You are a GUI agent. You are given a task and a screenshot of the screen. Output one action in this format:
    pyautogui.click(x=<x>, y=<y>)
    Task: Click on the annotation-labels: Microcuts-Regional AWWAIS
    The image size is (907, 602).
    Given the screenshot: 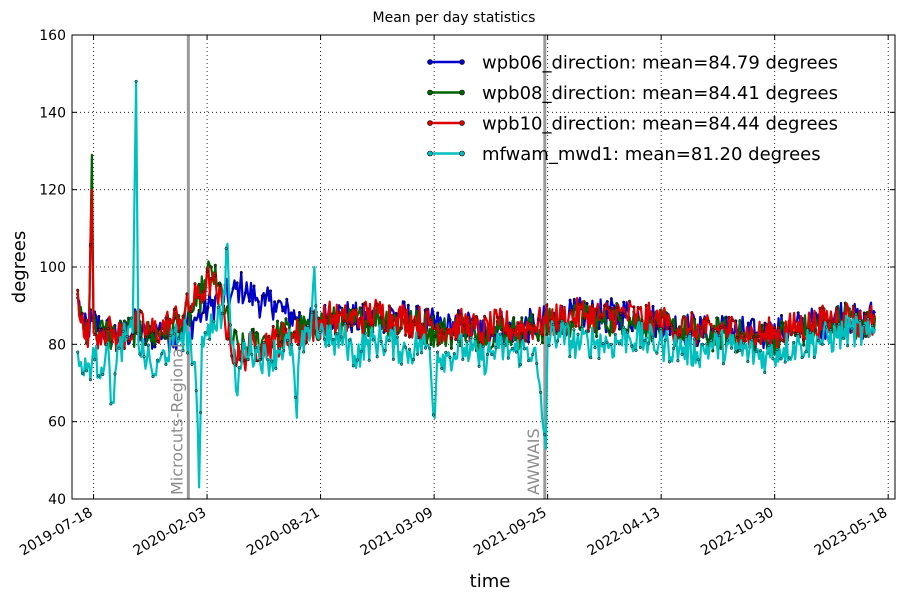 What is the action you would take?
    pyautogui.click(x=354, y=419)
    